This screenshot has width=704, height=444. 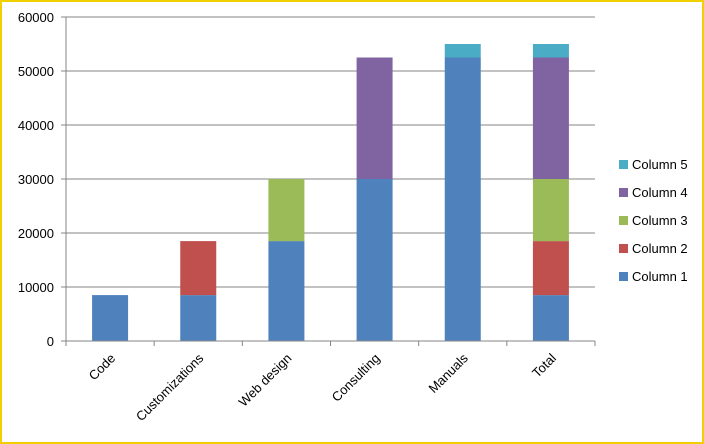 I want to click on legend-item: Column 4, so click(x=653, y=192).